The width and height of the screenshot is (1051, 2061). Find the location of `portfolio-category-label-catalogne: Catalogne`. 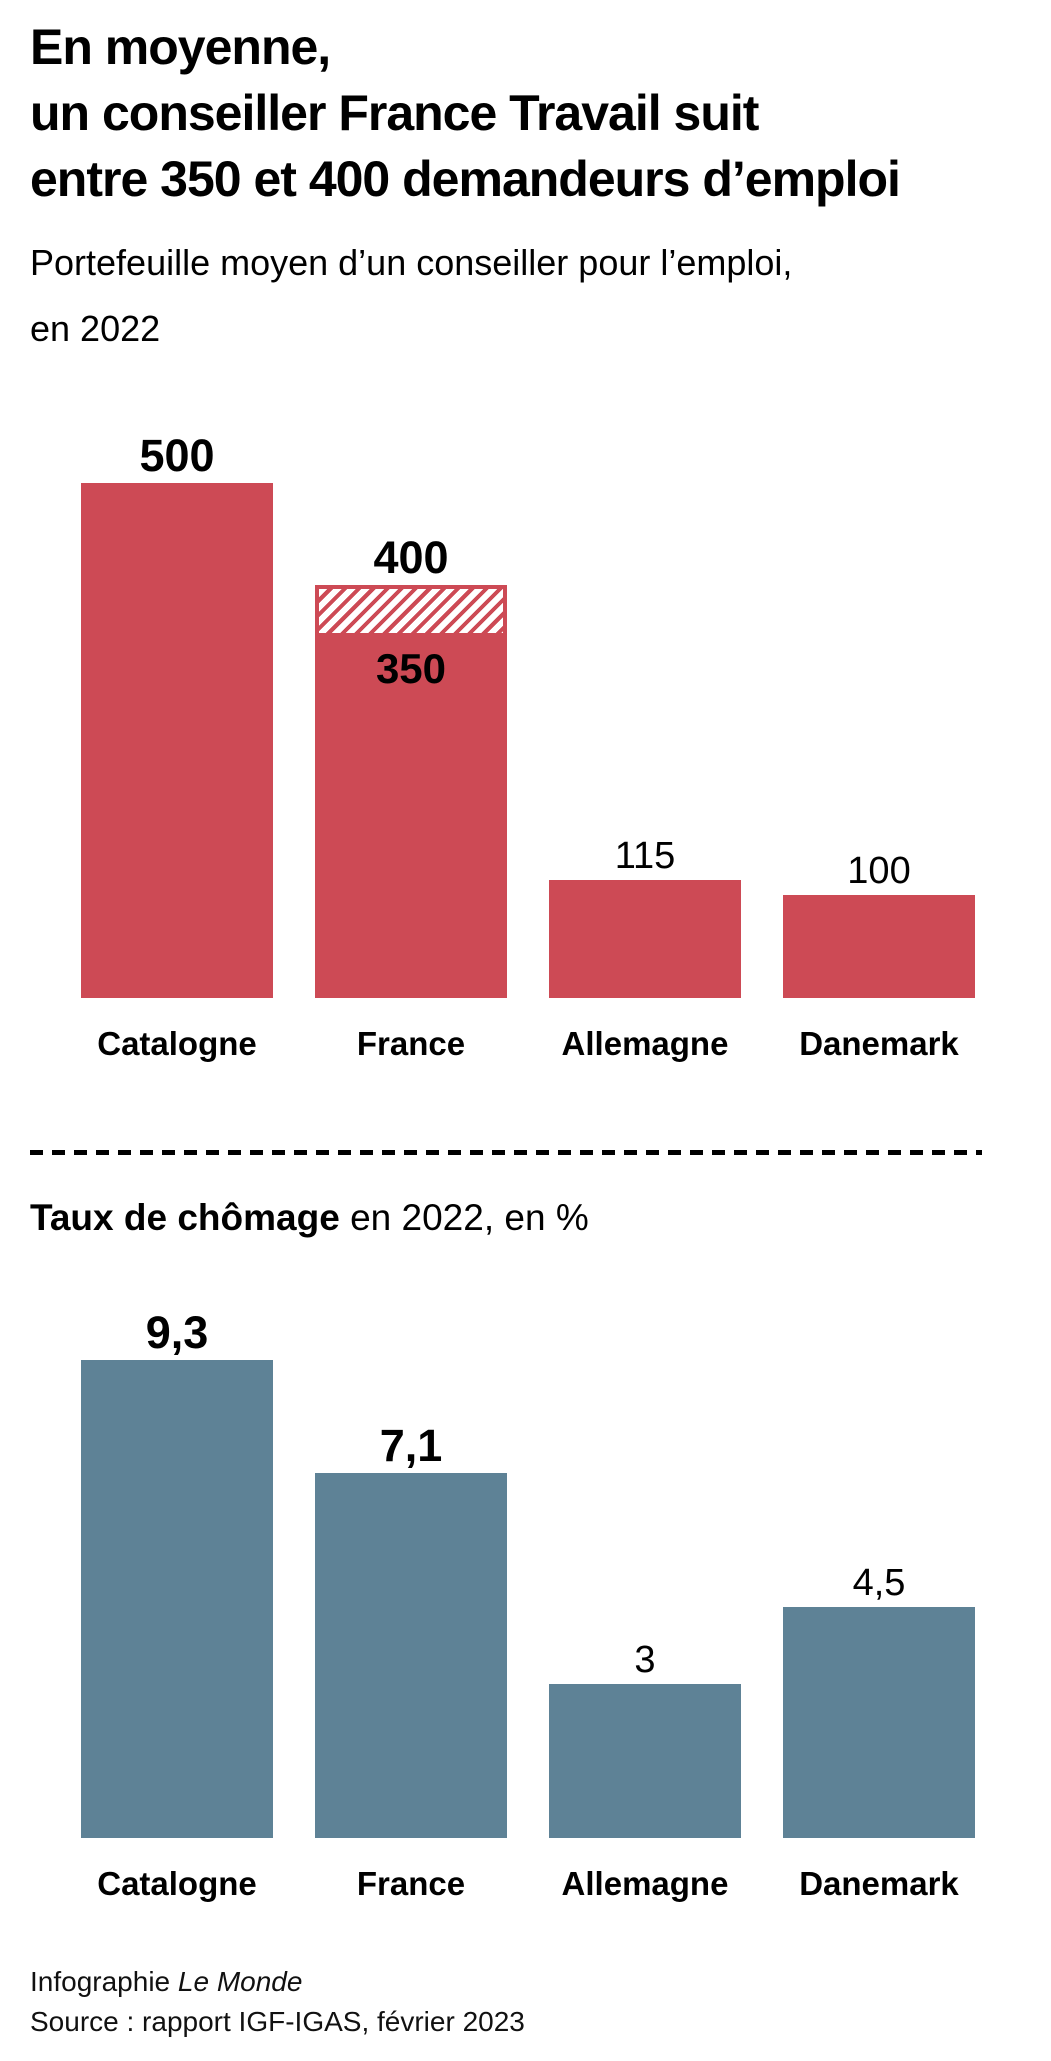

portfolio-category-label-catalogne: Catalogne is located at coordinates (177, 1043).